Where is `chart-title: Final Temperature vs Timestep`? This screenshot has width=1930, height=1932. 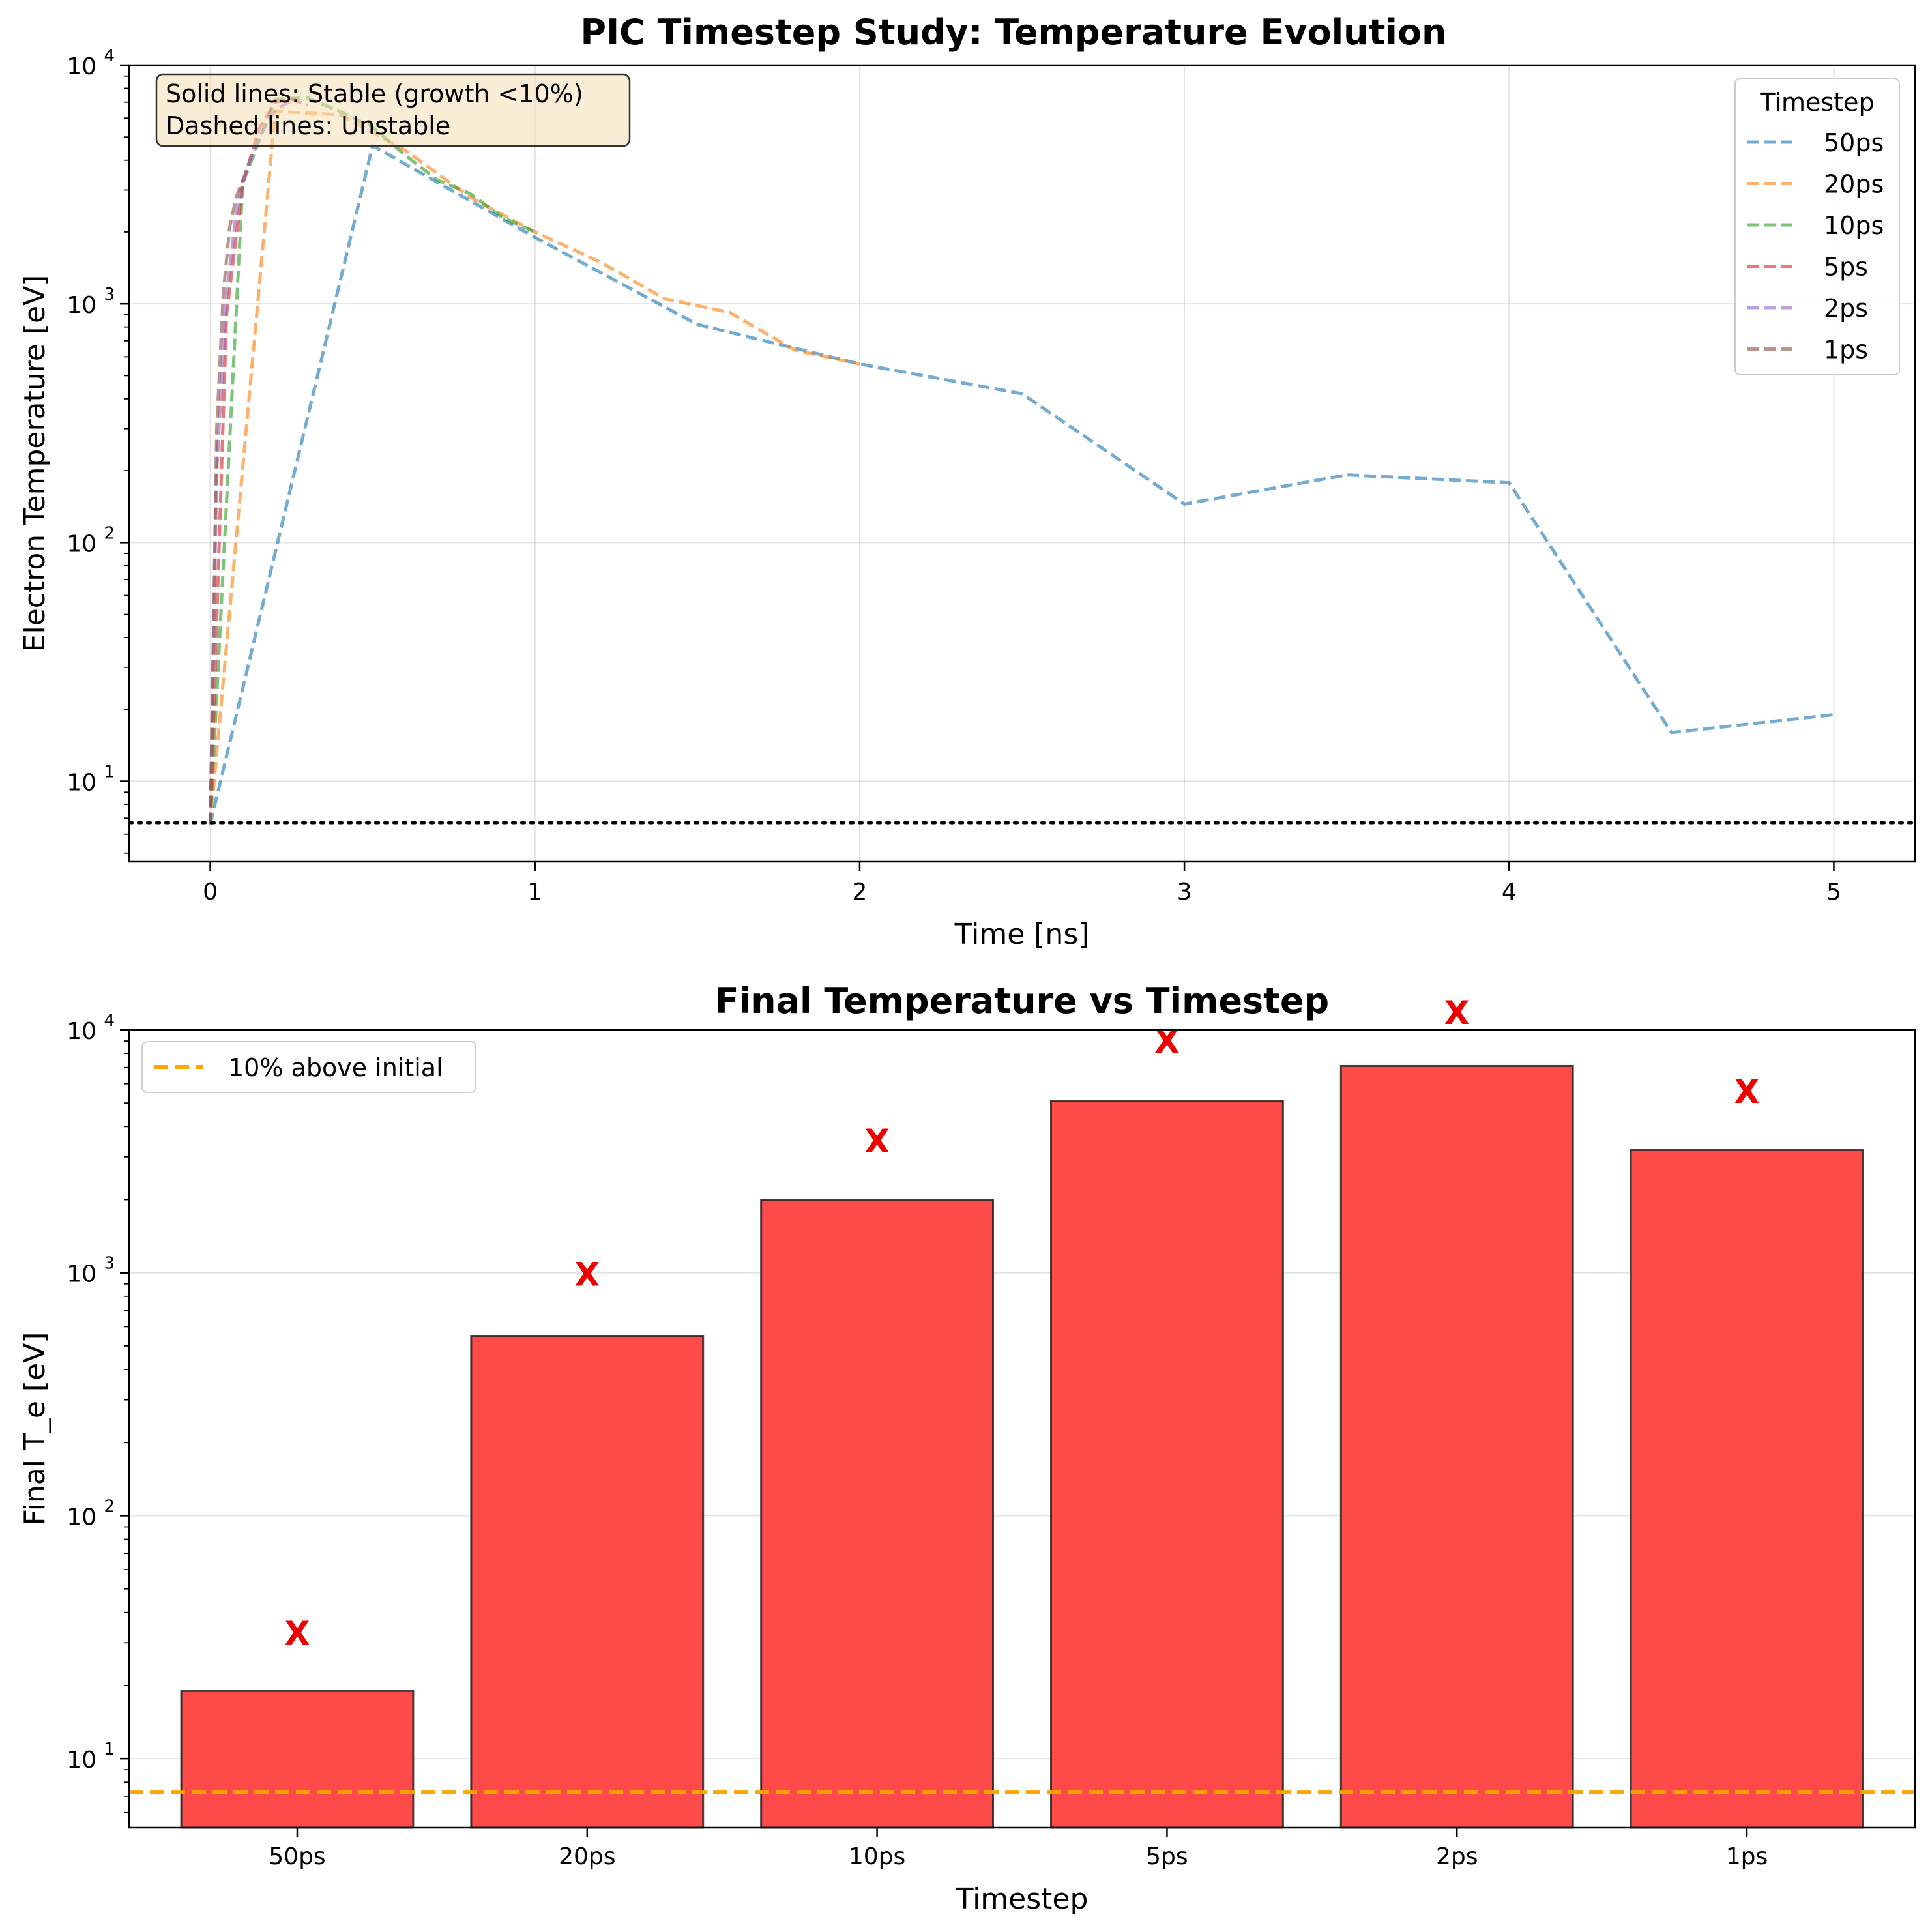 chart-title: Final Temperature vs Timestep is located at coordinates (1022, 1000).